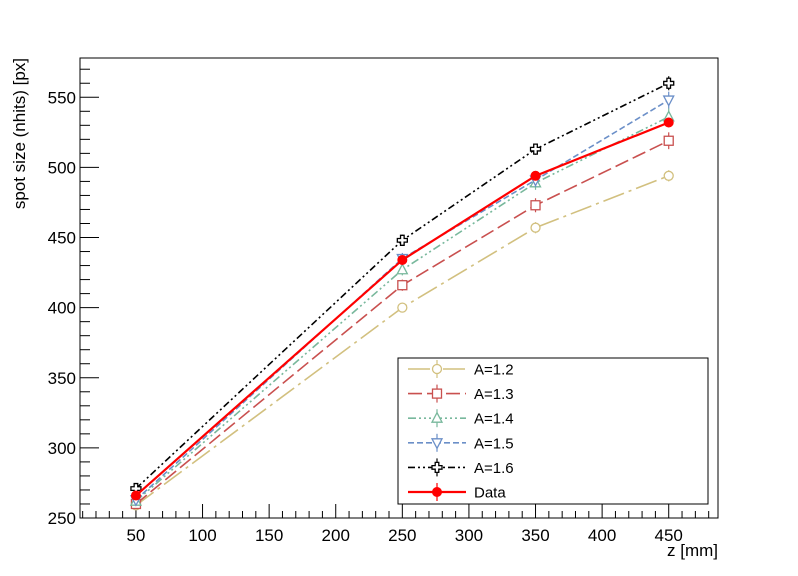 This screenshot has width=798, height=576. What do you see at coordinates (494, 468) in the screenshot?
I see `legend-label: A=1.6` at bounding box center [494, 468].